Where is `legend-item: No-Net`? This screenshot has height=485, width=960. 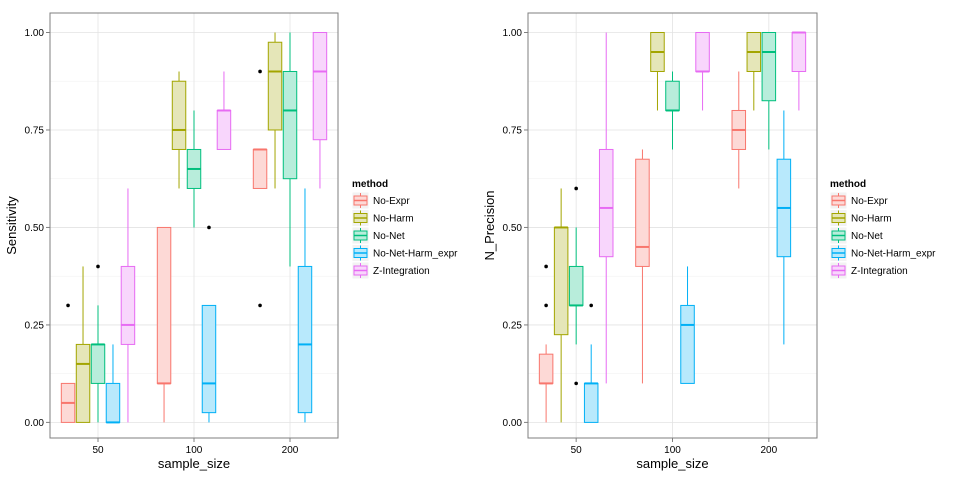
legend-item: No-Net is located at coordinates (378, 235).